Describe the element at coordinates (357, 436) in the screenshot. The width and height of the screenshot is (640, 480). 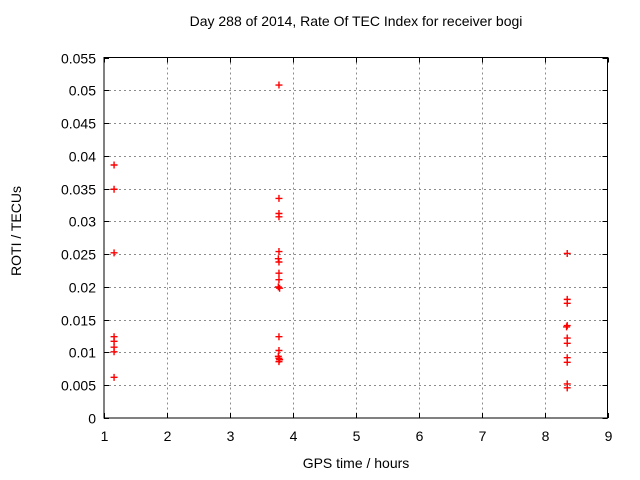
I see `x-tick-label: 5` at that location.